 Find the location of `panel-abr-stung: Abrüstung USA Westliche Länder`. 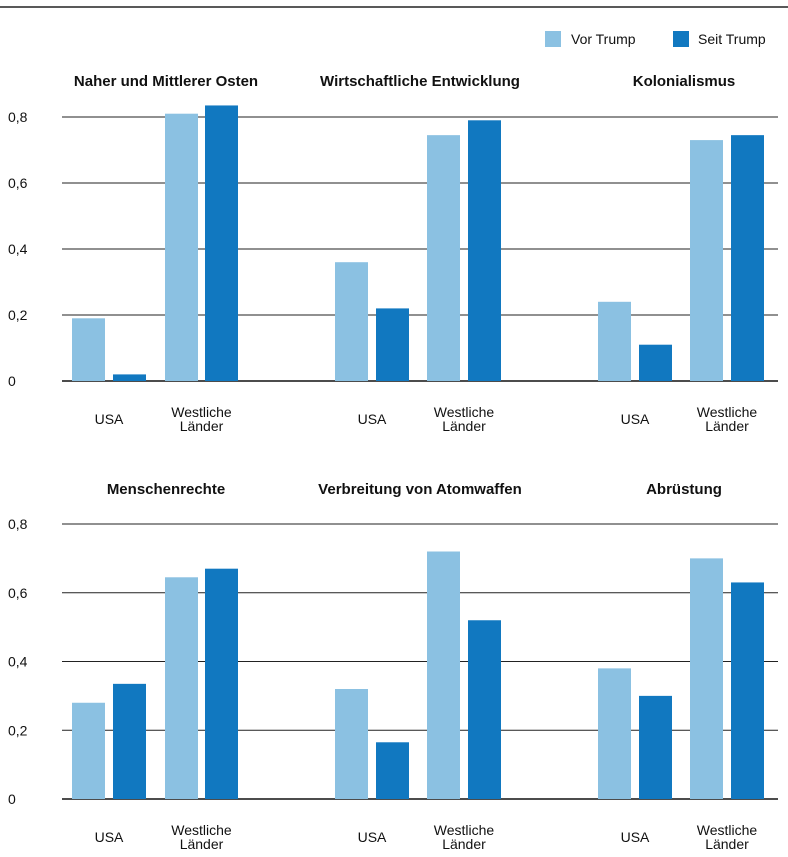

panel-abr-stung: Abrüstung USA Westliche Länder is located at coordinates (681, 666).